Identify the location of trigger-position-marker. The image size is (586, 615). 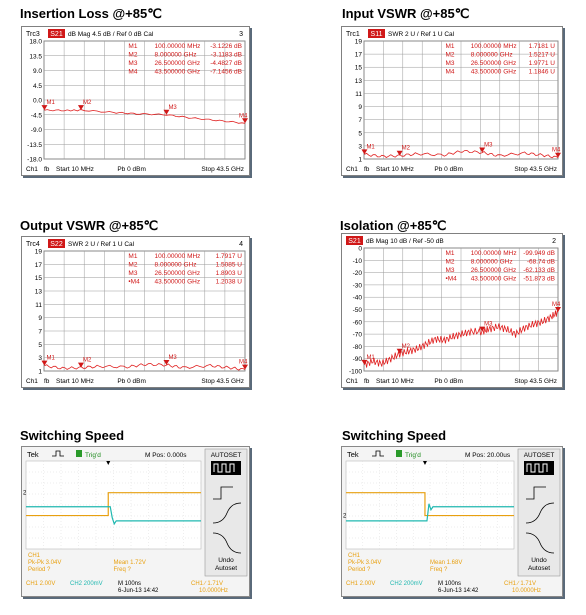
(424, 463).